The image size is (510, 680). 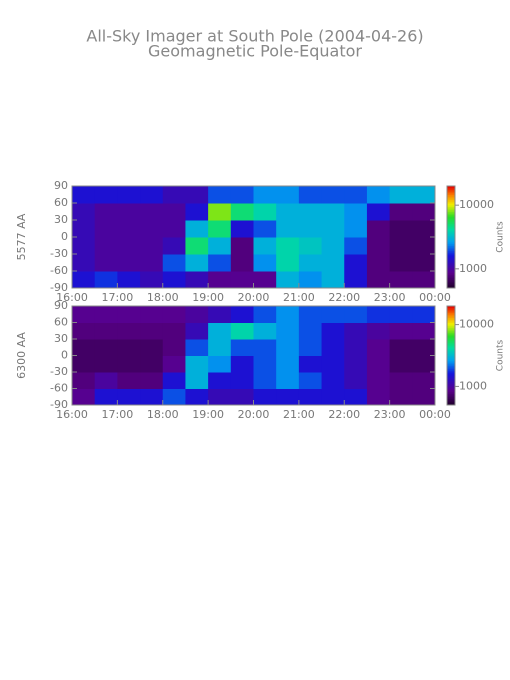 What do you see at coordinates (59, 270) in the screenshot?
I see `y-tick-label: -60` at bounding box center [59, 270].